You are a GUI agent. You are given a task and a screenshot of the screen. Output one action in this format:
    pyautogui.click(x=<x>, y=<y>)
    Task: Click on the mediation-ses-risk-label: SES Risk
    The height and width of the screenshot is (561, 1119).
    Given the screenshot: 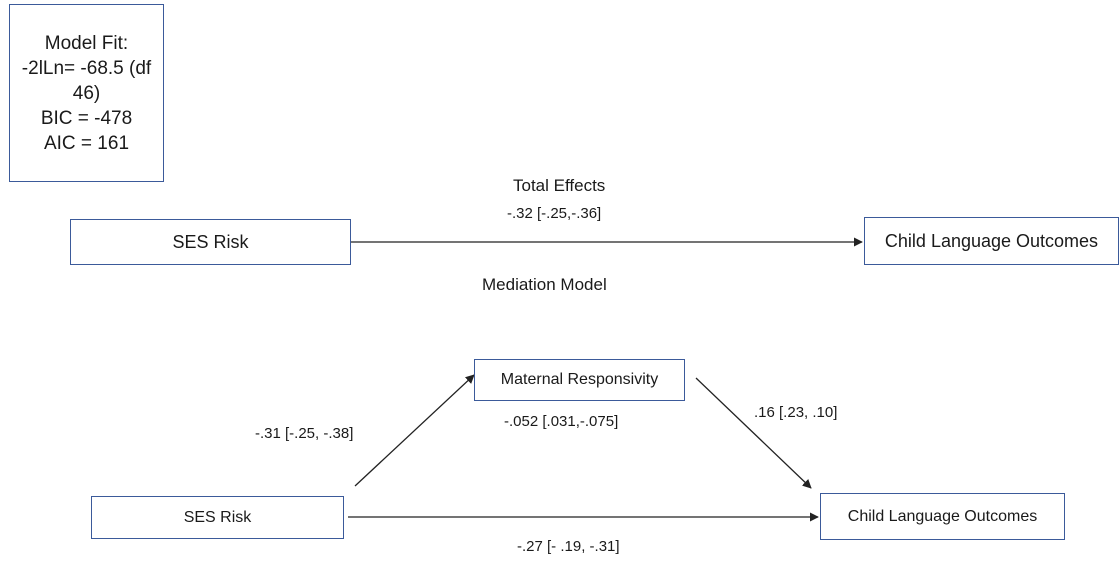 What is the action you would take?
    pyautogui.click(x=217, y=517)
    